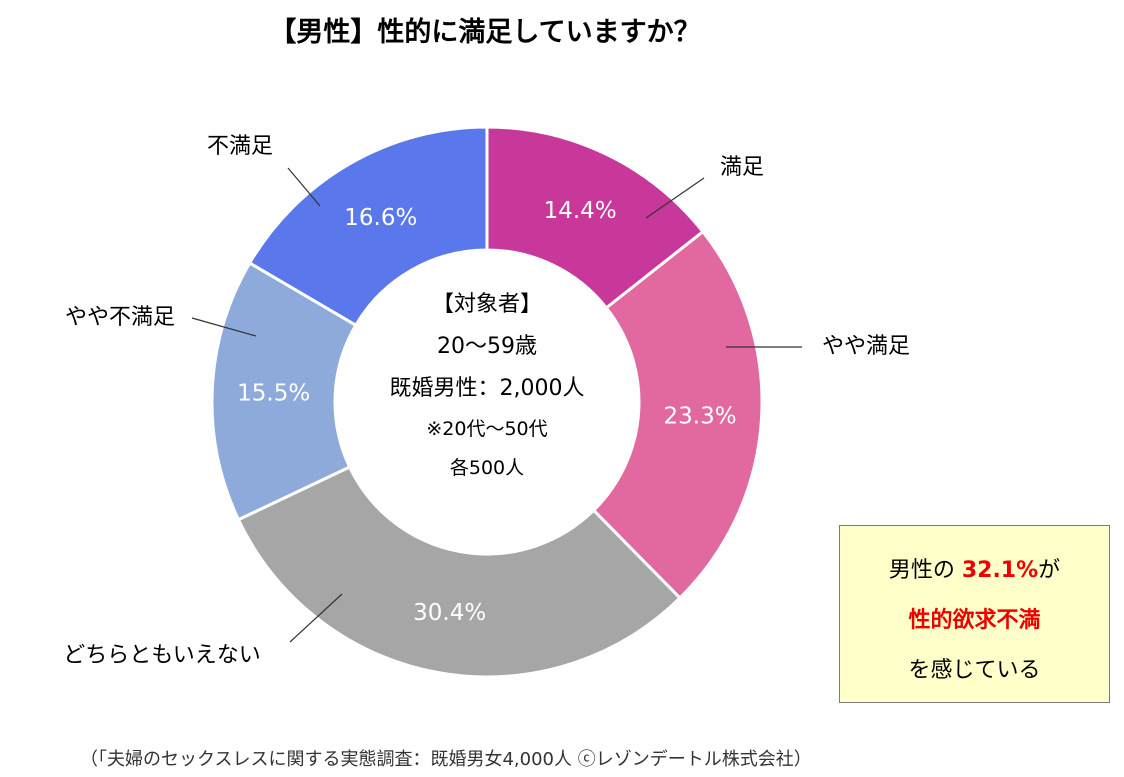 The width and height of the screenshot is (1124, 777). What do you see at coordinates (487, 429) in the screenshot?
I see `center-label-line-4: ※20代～50代` at bounding box center [487, 429].